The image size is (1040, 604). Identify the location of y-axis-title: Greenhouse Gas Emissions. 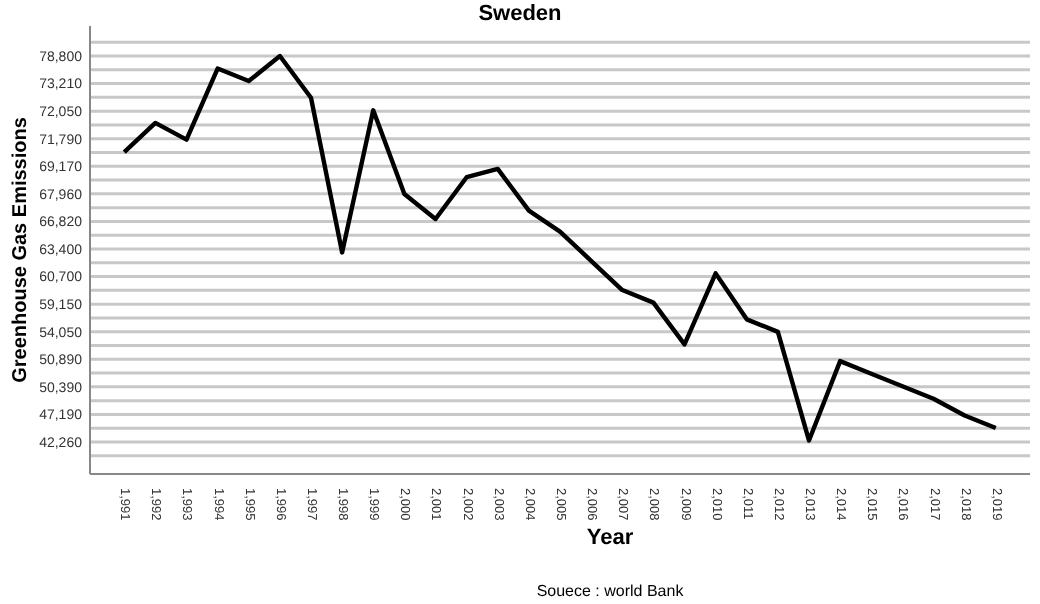
(21, 249).